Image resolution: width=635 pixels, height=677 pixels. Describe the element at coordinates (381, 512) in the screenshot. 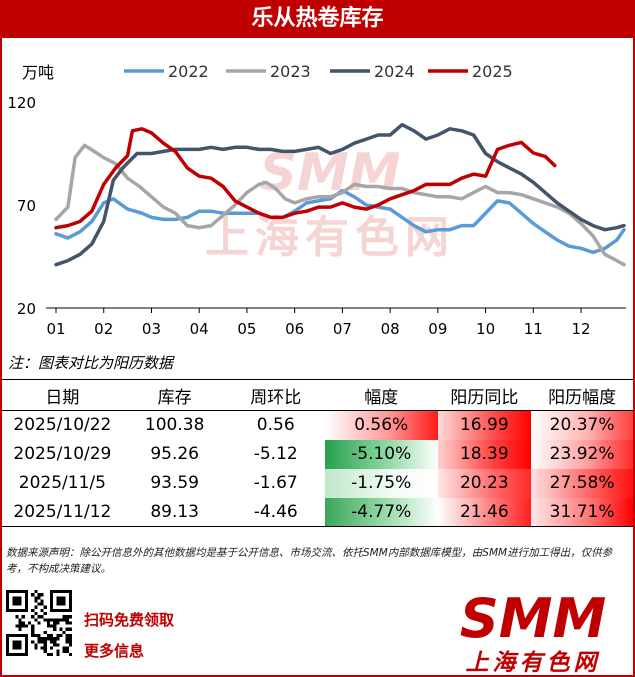

I see `cell-change: -4.77%` at that location.